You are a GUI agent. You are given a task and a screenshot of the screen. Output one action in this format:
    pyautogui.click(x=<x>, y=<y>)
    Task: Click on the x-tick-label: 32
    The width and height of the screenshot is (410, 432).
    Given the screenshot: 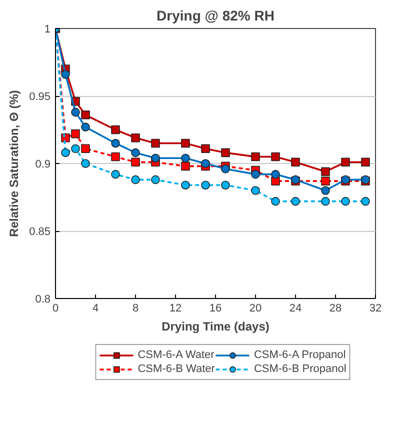 What is the action you would take?
    pyautogui.click(x=375, y=308)
    